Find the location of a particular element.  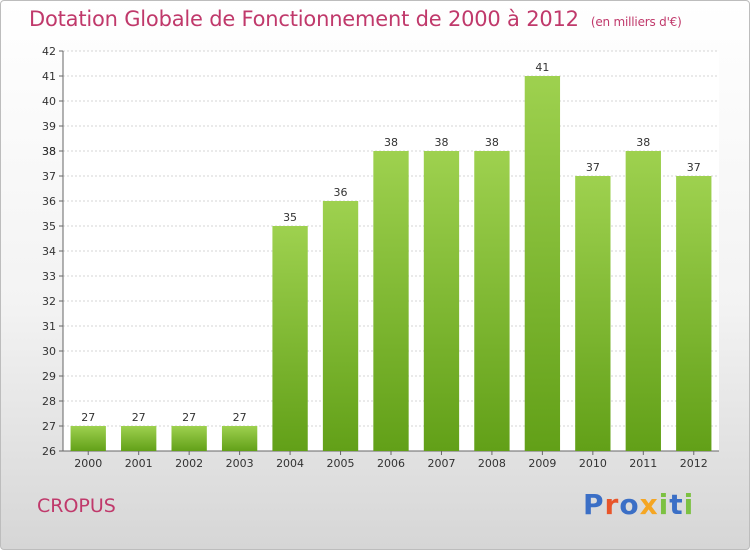

value-label-2000: 27 is located at coordinates (88, 417).